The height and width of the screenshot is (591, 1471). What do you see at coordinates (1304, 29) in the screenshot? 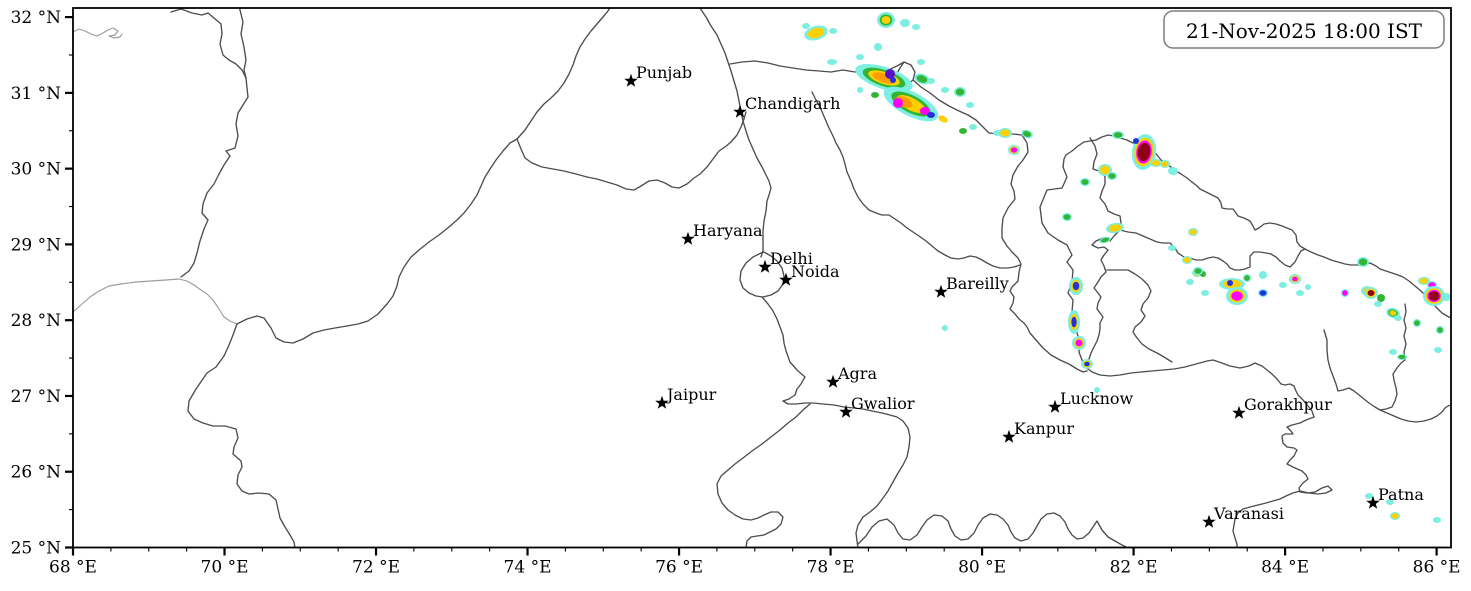
I see `timestamp-badge: 21-Nov-2025 18:00 IST` at bounding box center [1304, 29].